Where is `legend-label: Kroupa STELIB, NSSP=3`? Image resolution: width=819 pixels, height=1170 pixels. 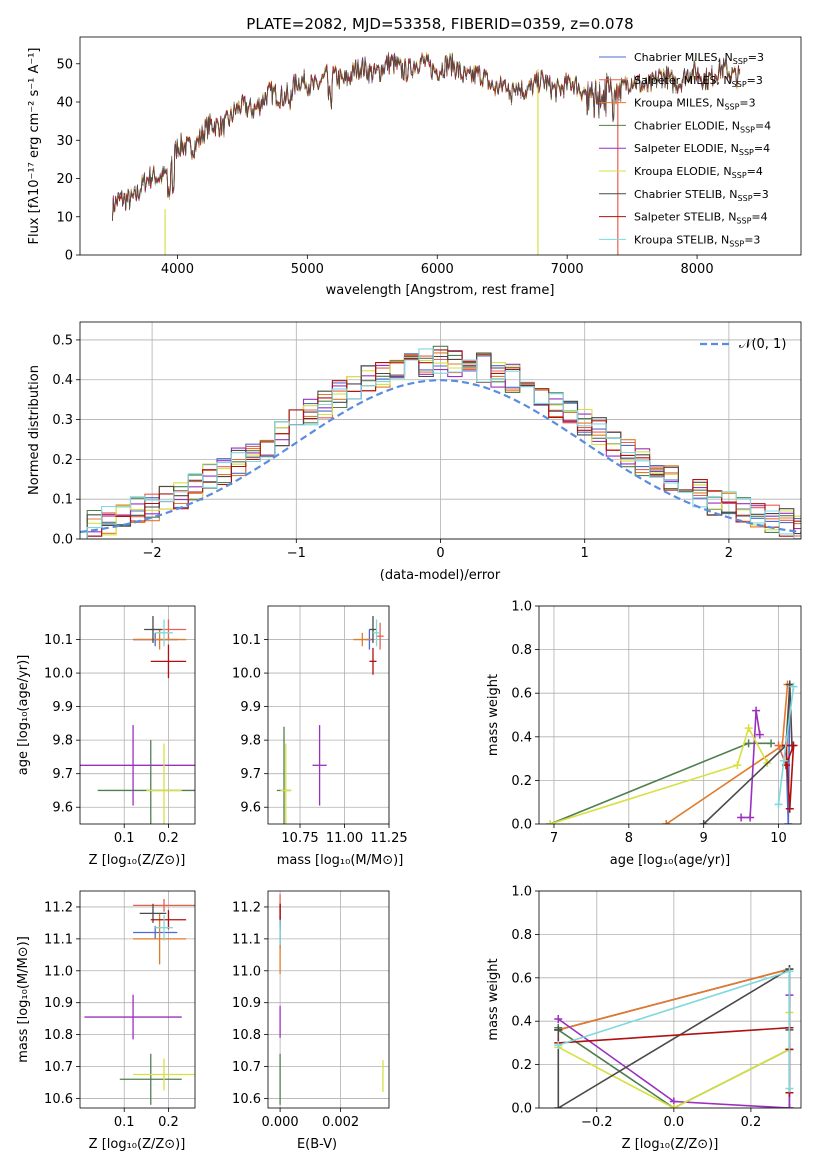
legend-label: Kroupa STELIB, NSSP=3 is located at coordinates (697, 240).